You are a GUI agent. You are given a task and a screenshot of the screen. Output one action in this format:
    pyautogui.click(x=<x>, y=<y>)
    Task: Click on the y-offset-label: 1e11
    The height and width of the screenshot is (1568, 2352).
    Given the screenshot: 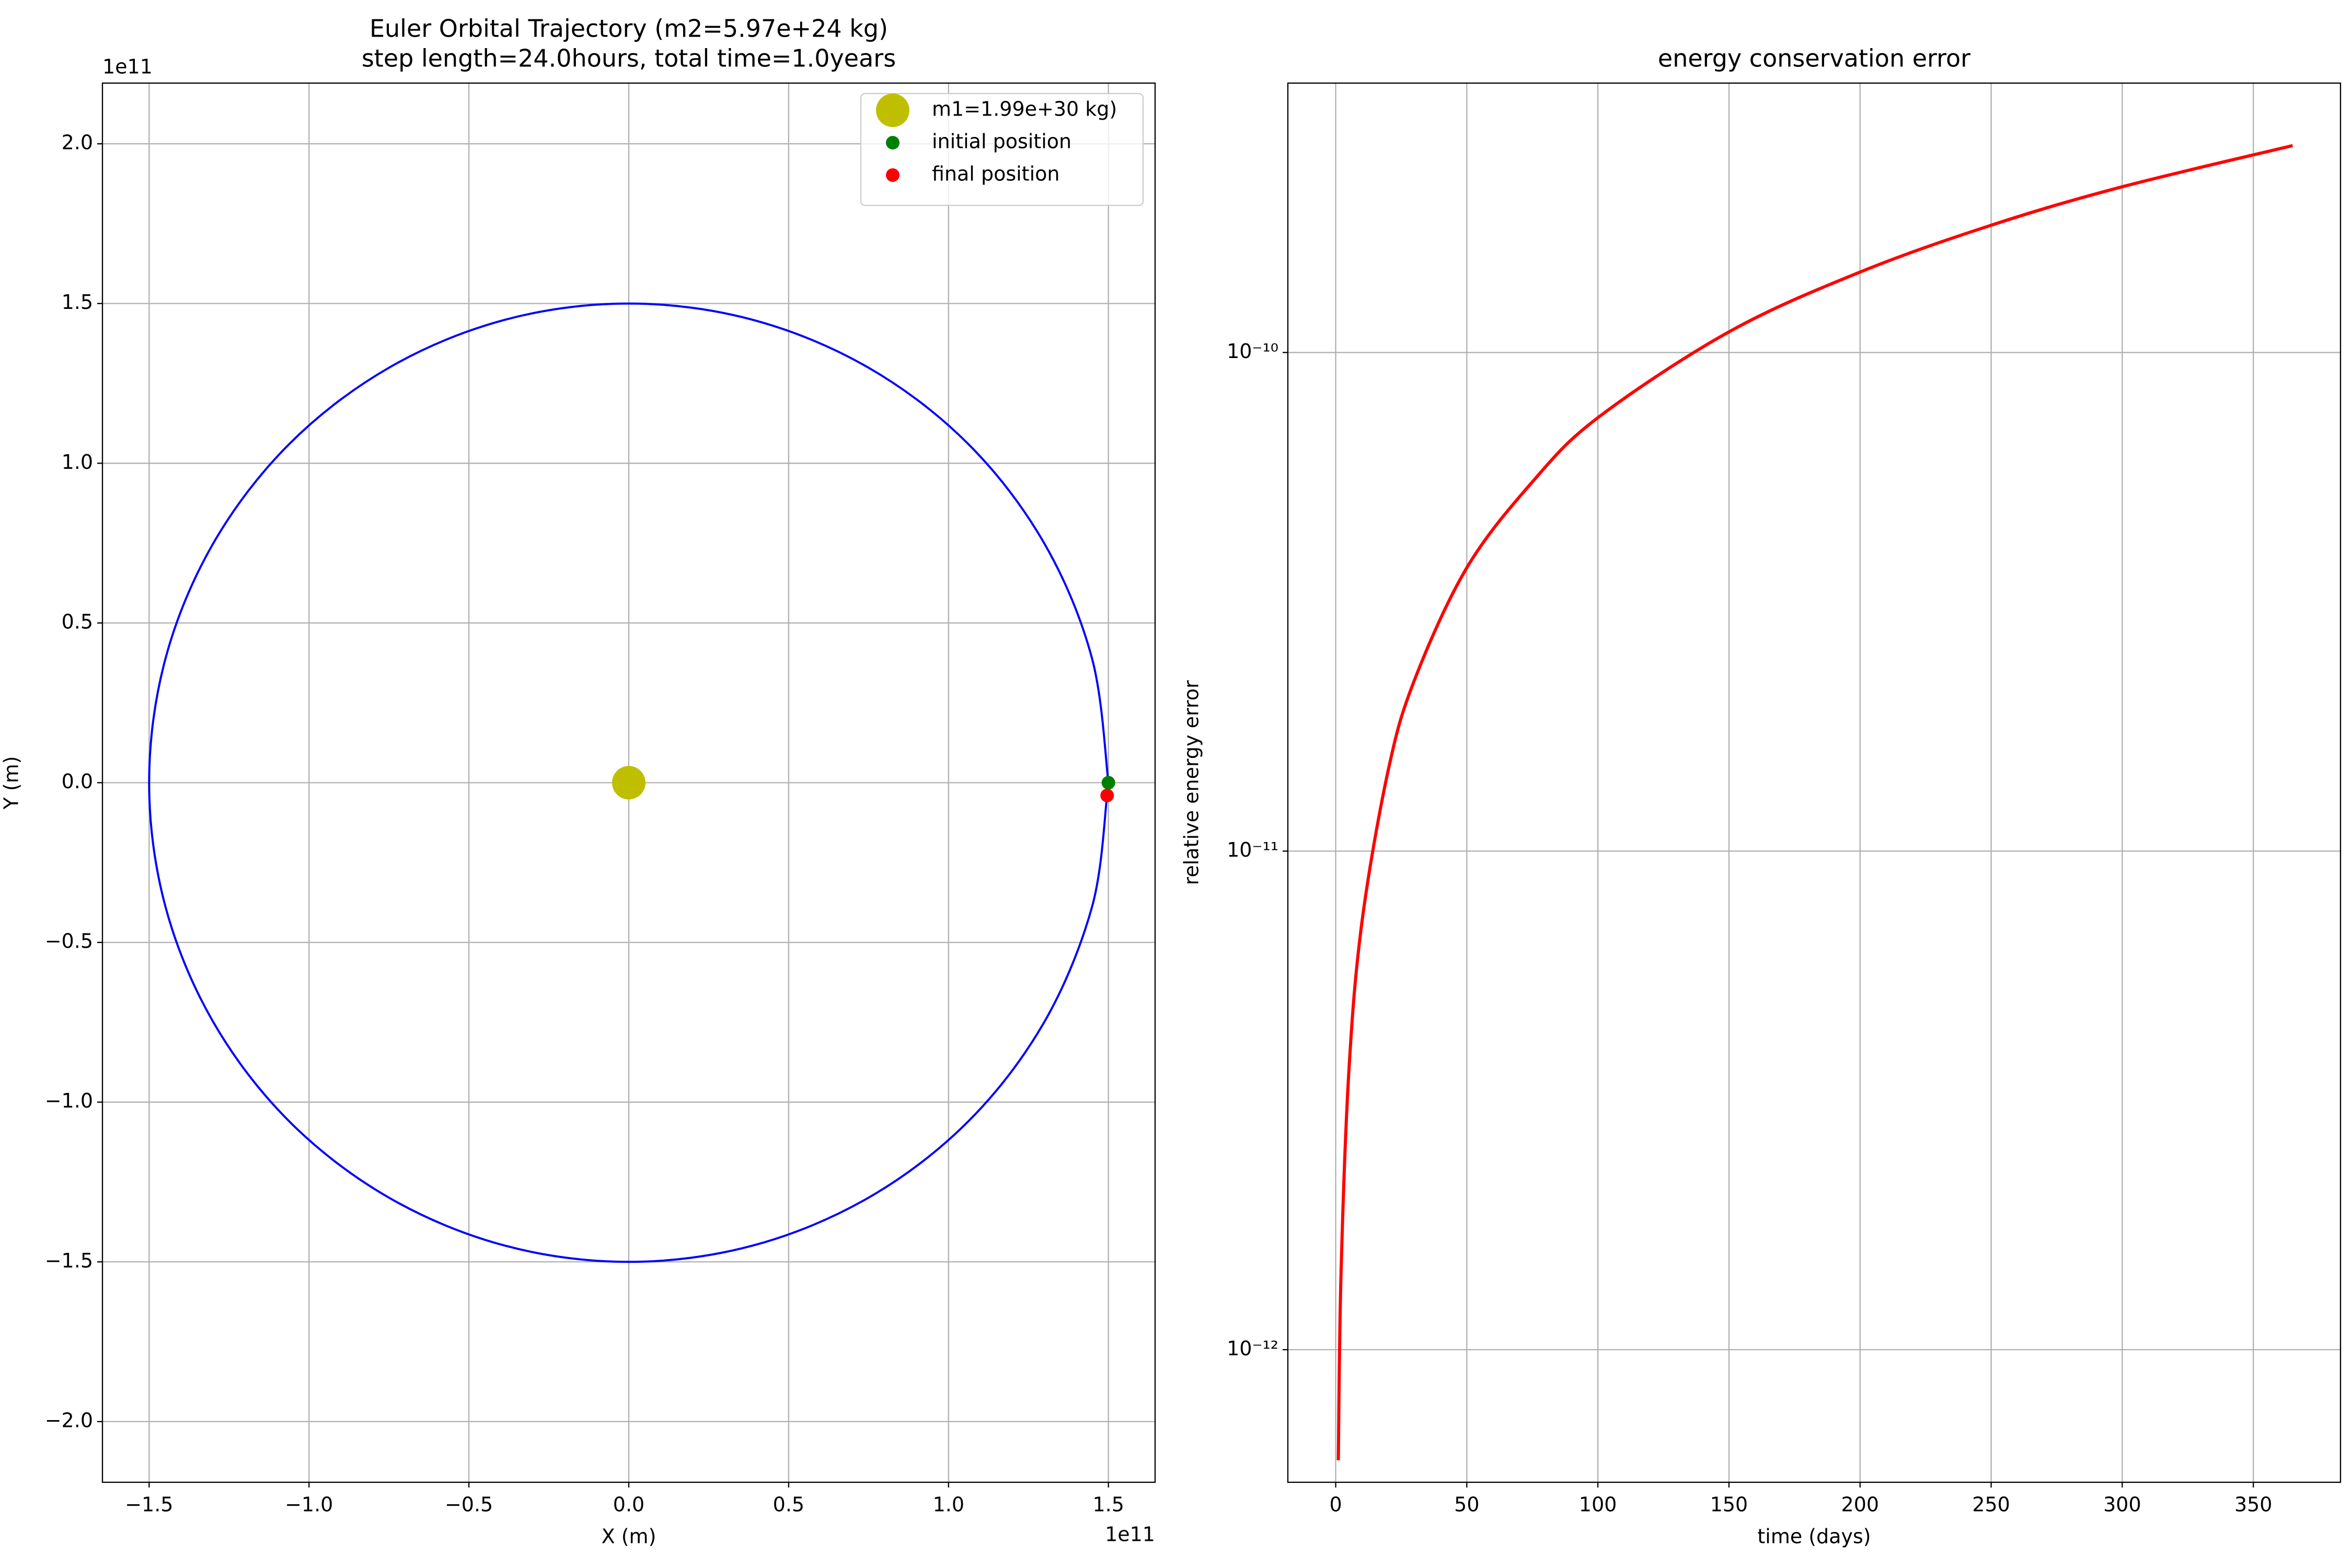 What is the action you would take?
    pyautogui.click(x=127, y=66)
    